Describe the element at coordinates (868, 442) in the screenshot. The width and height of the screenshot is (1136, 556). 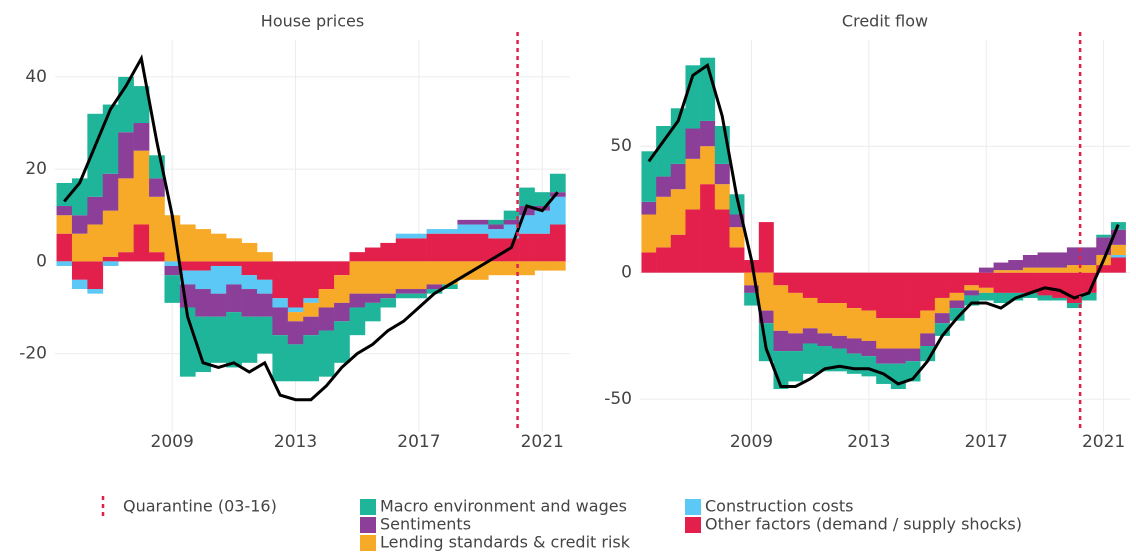
I see `x-tick-label: 2013` at that location.